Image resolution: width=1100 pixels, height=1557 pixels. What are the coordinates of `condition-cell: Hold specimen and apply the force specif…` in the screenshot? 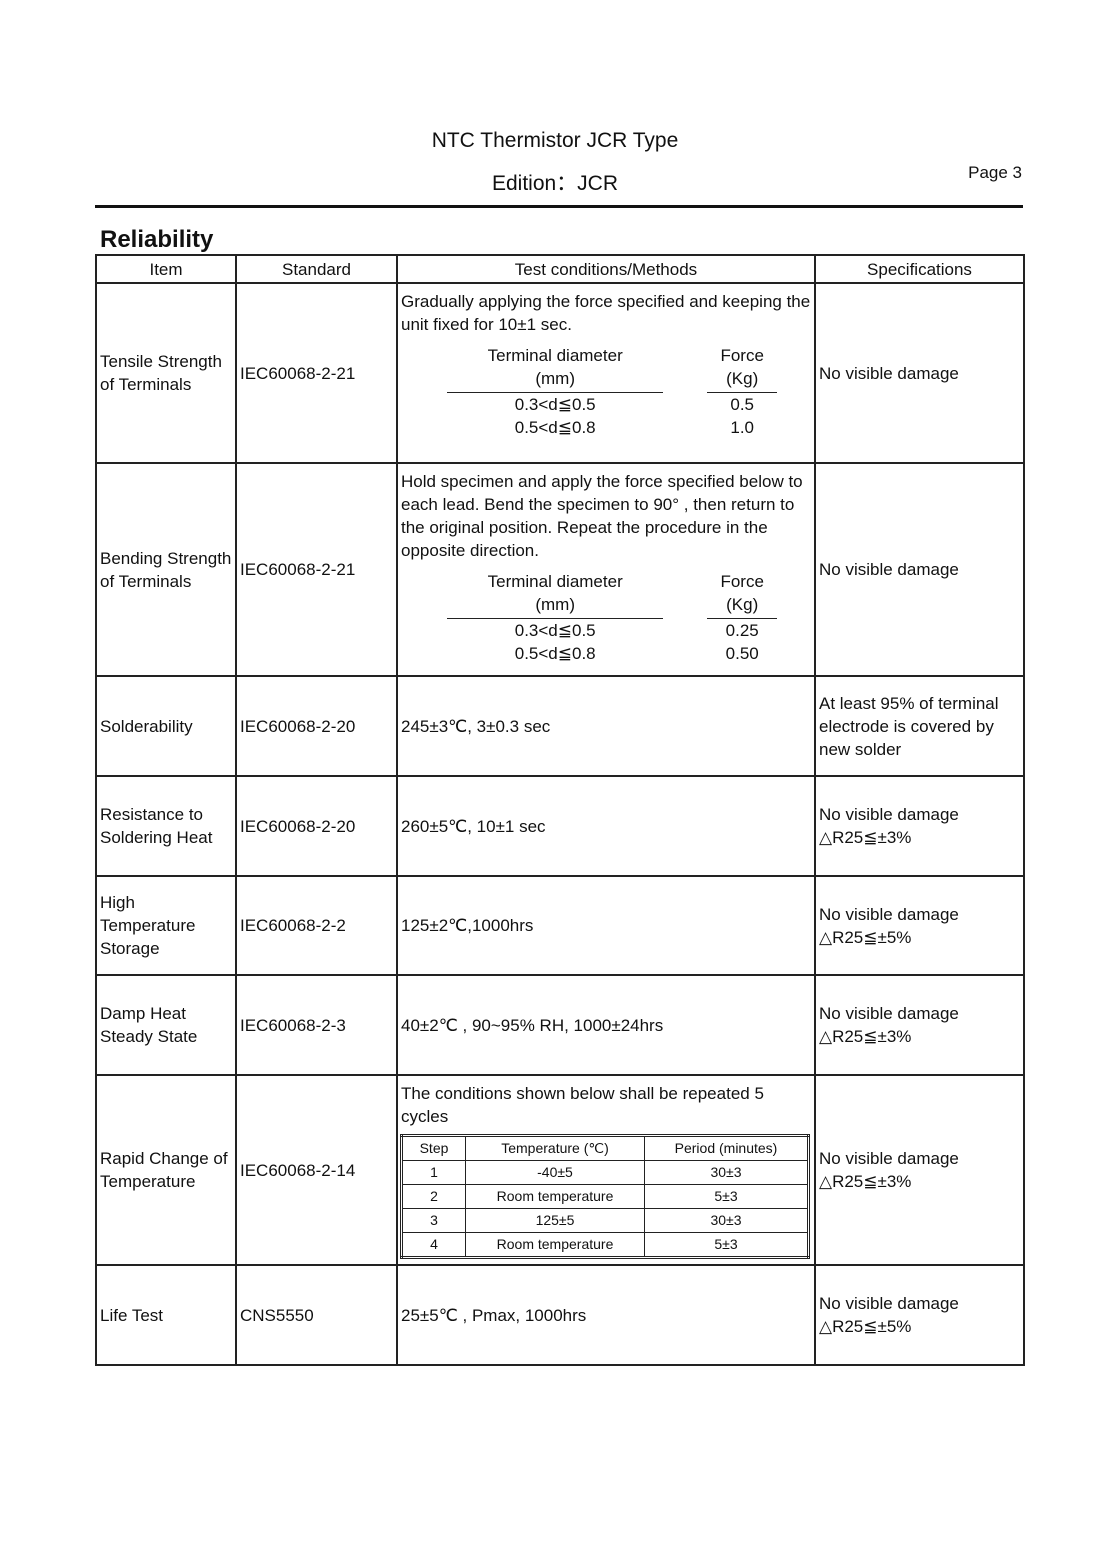 It's located at (606, 569).